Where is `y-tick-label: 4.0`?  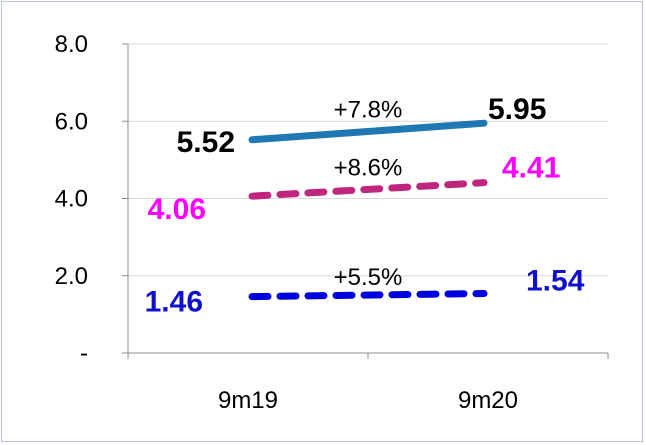
y-tick-label: 4.0 is located at coordinates (71, 199).